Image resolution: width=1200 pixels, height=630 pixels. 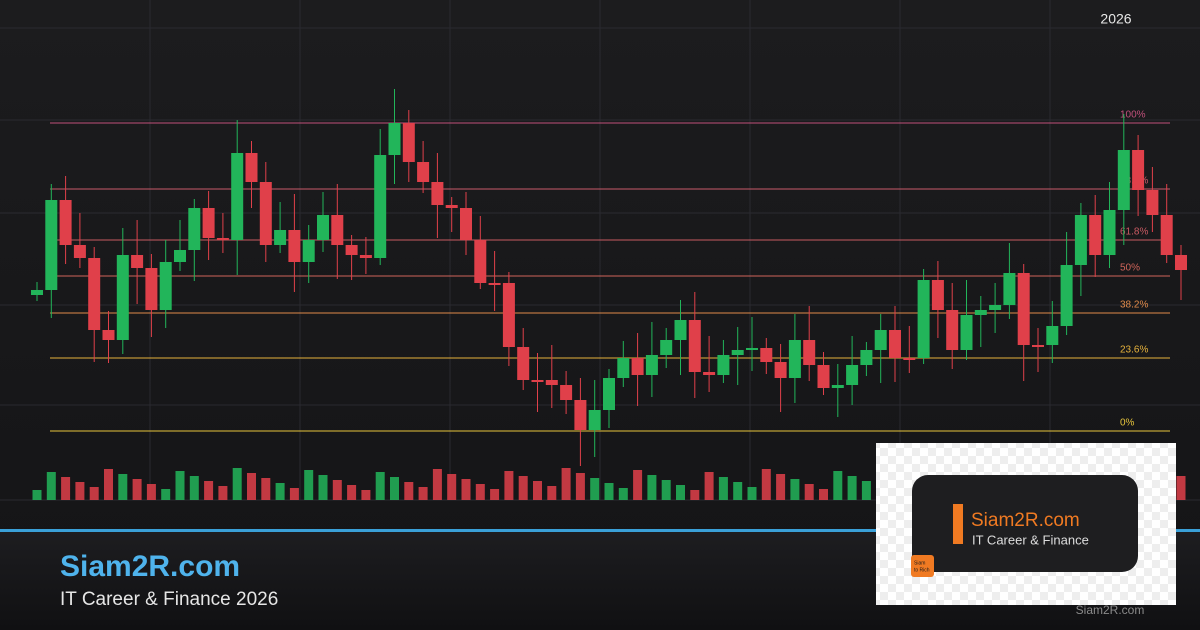 I want to click on fib-label: 50%, so click(x=1130, y=268).